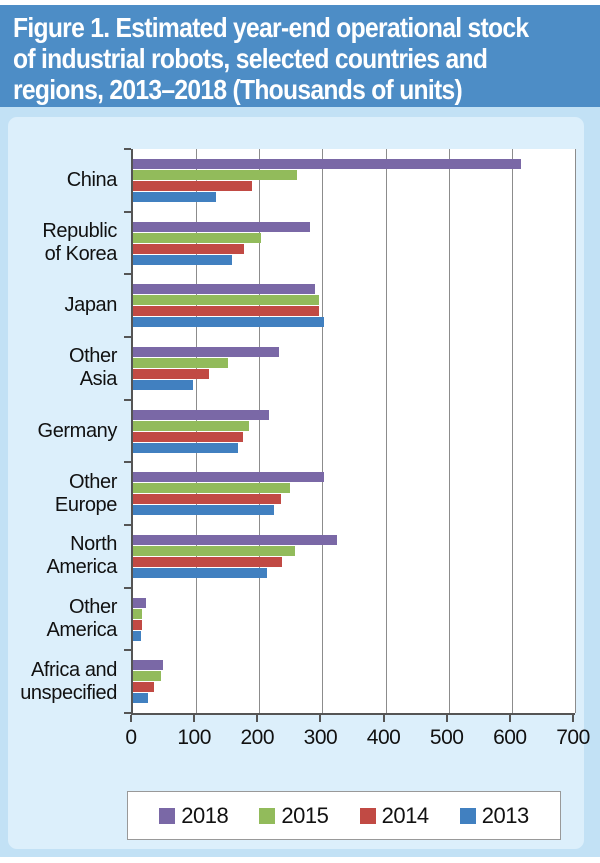  Describe the element at coordinates (163, 384) in the screenshot. I see `bar-other-asia-2013` at that location.